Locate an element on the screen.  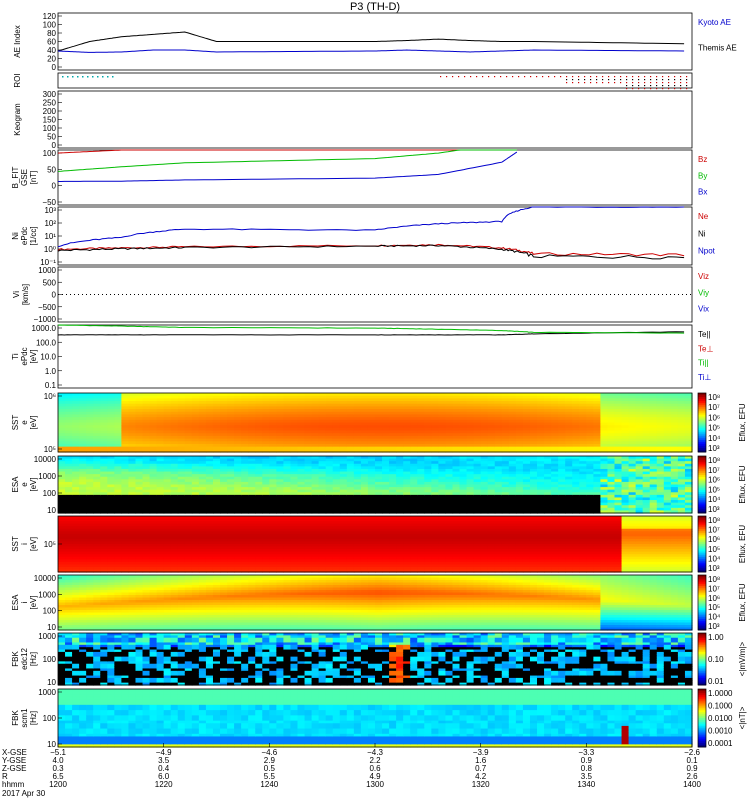
panel-background is located at coordinates (375, 119).